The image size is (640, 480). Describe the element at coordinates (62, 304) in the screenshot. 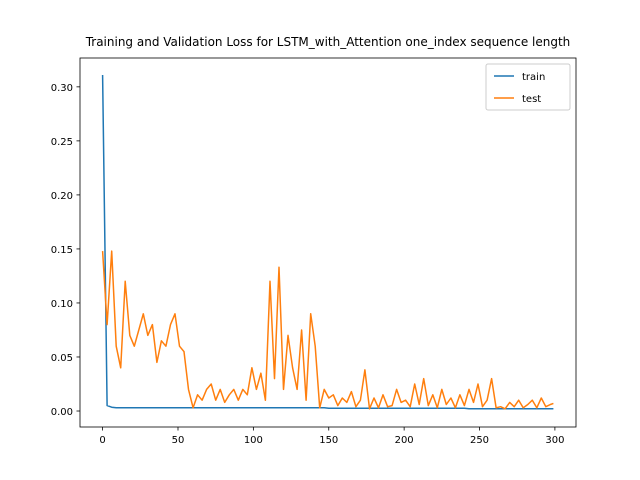

I see `y-tick-label: 0.10` at that location.